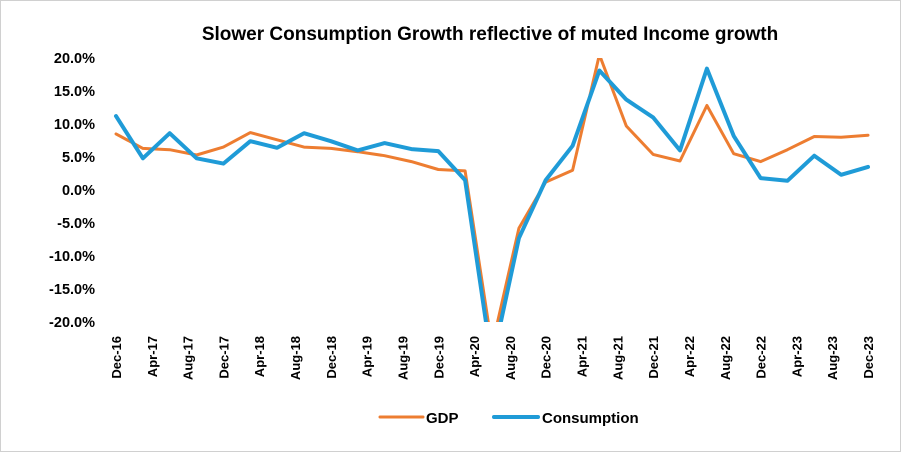 This screenshot has width=901, height=452. I want to click on x-tick-label: Aug-21, so click(617, 358).